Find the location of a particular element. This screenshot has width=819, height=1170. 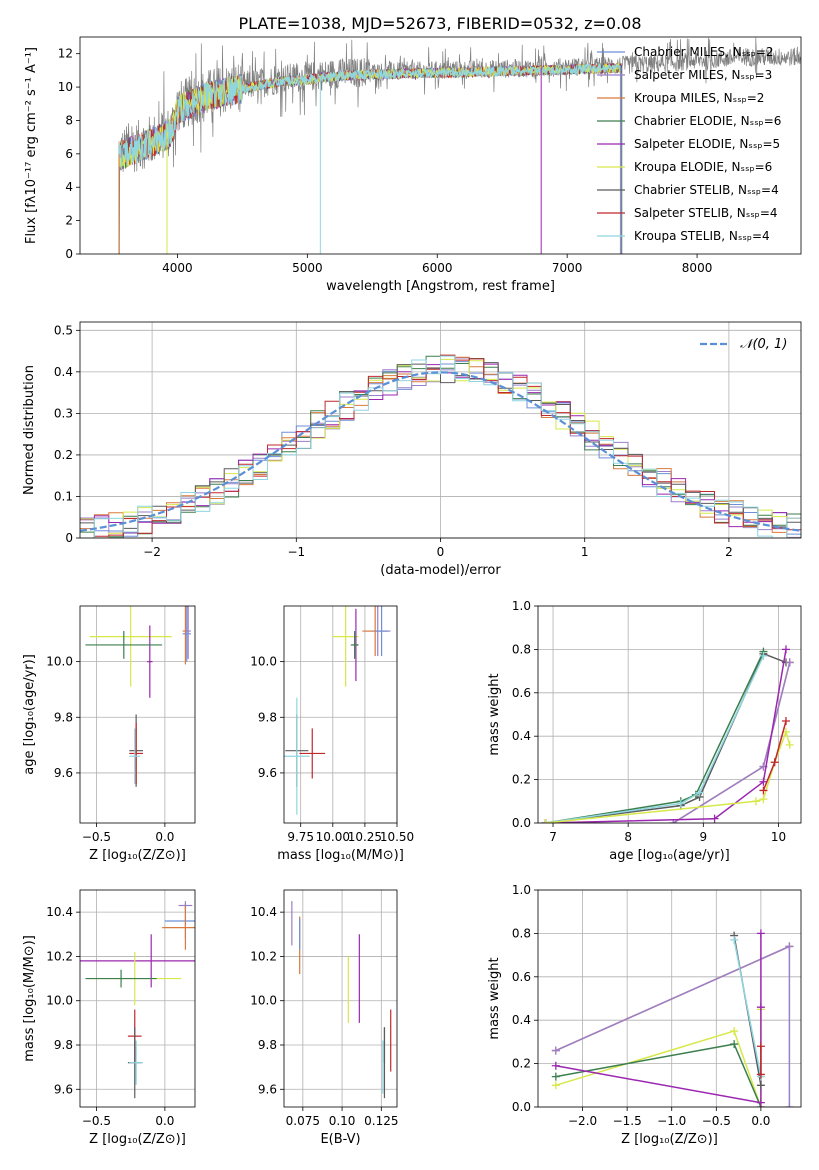

age-vs-mass-frame is located at coordinates (340, 714).